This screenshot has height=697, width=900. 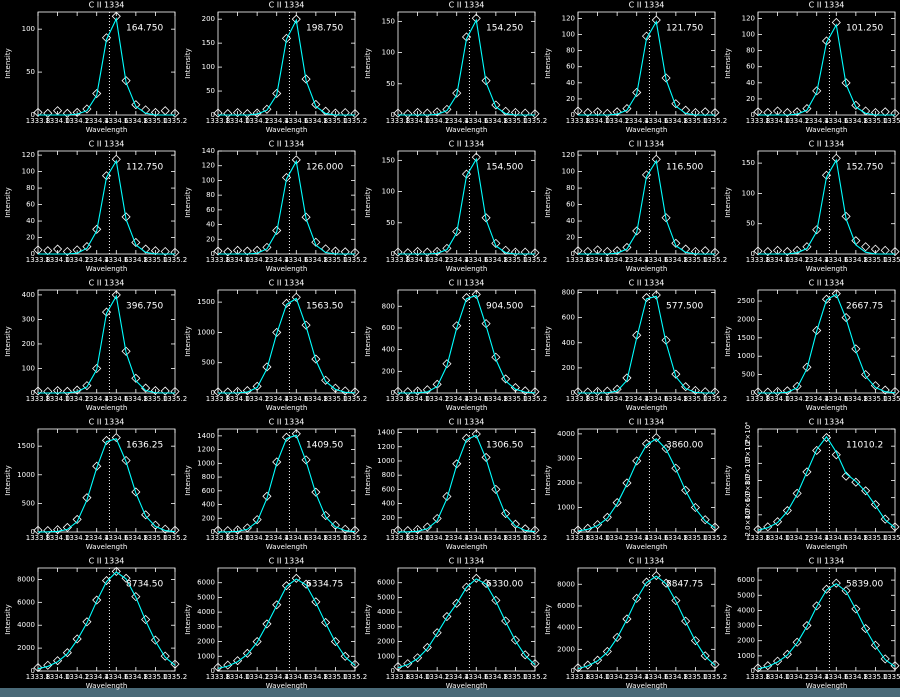 I want to click on annotation: 1409.50, so click(x=324, y=446).